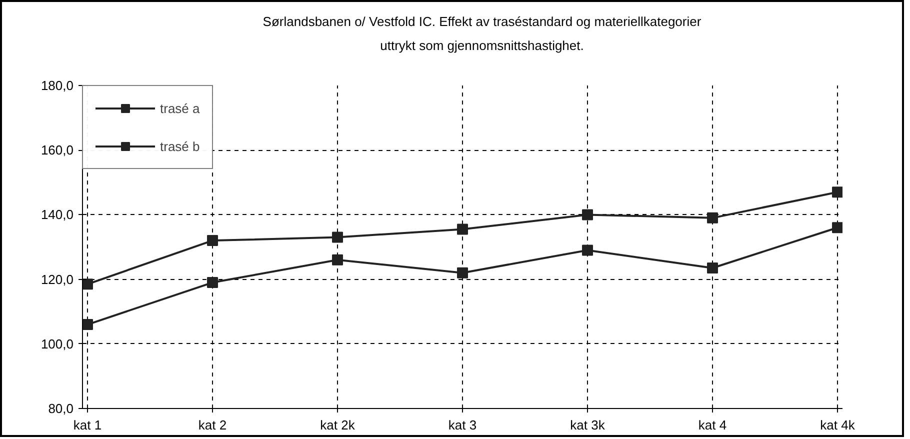  What do you see at coordinates (57, 344) in the screenshot?
I see `y-tick-label: 100,0` at bounding box center [57, 344].